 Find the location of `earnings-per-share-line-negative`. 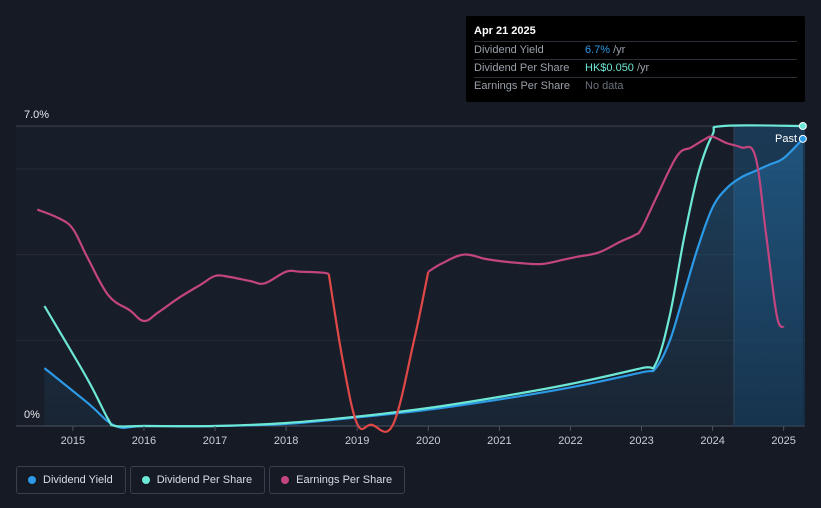

earnings-per-share-line-negative is located at coordinates (378, 352).